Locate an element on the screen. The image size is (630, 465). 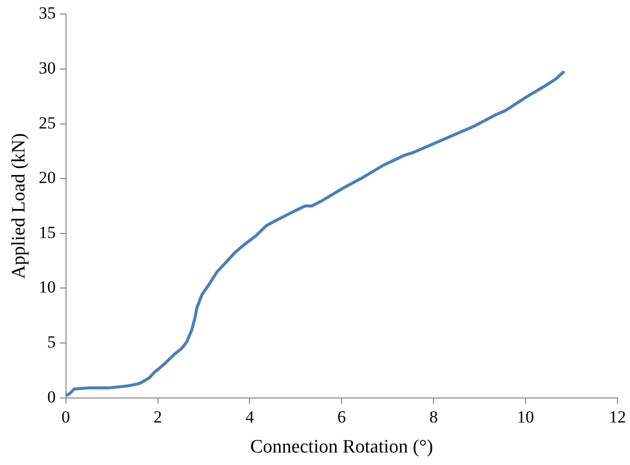
x-tick-label: 6 is located at coordinates (341, 416).